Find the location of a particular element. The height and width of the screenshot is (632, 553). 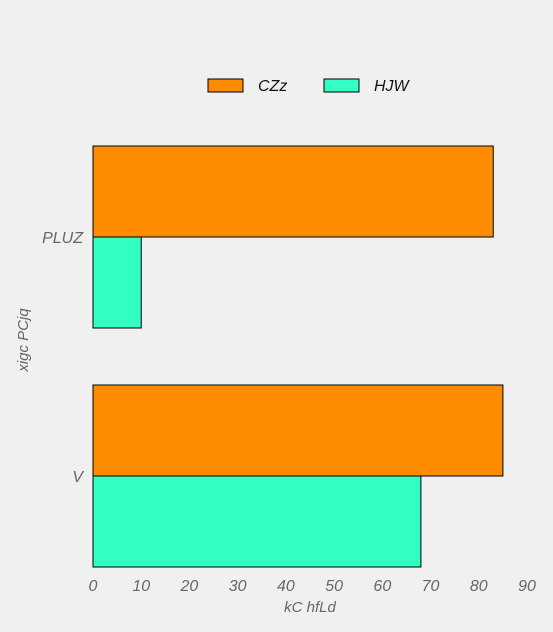

legend: CZz HJW is located at coordinates (309, 86).